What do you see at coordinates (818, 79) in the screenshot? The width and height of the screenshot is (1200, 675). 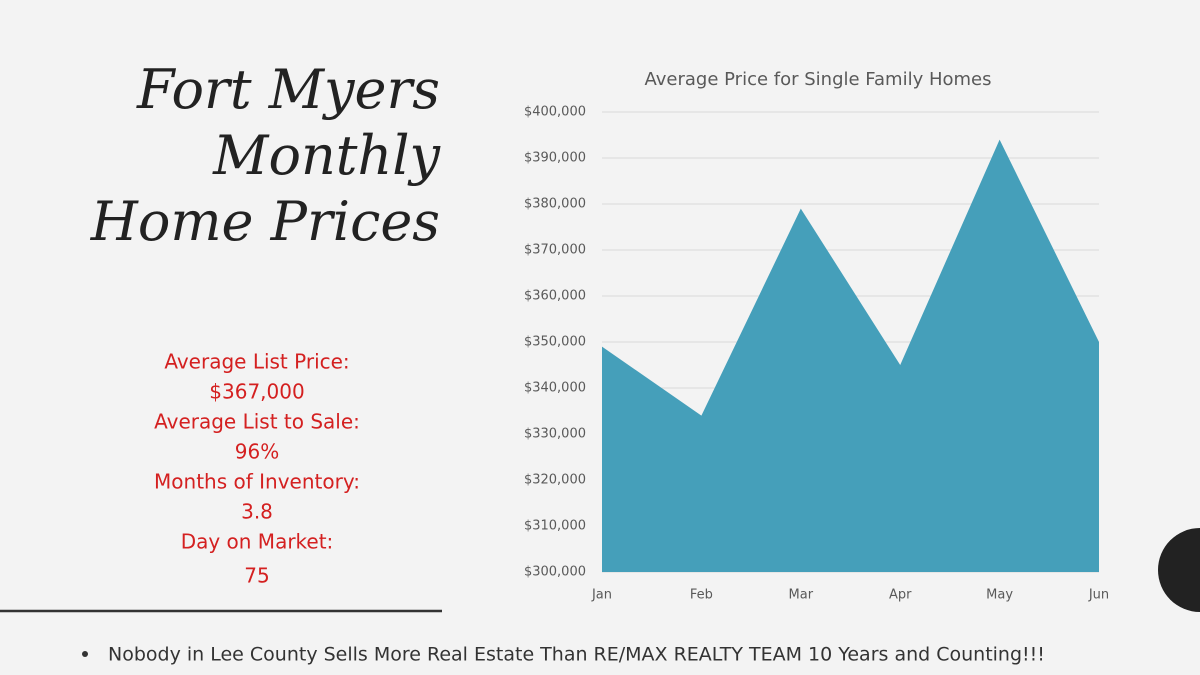 I see `chart-title: Average Price for Single Family Homes` at bounding box center [818, 79].